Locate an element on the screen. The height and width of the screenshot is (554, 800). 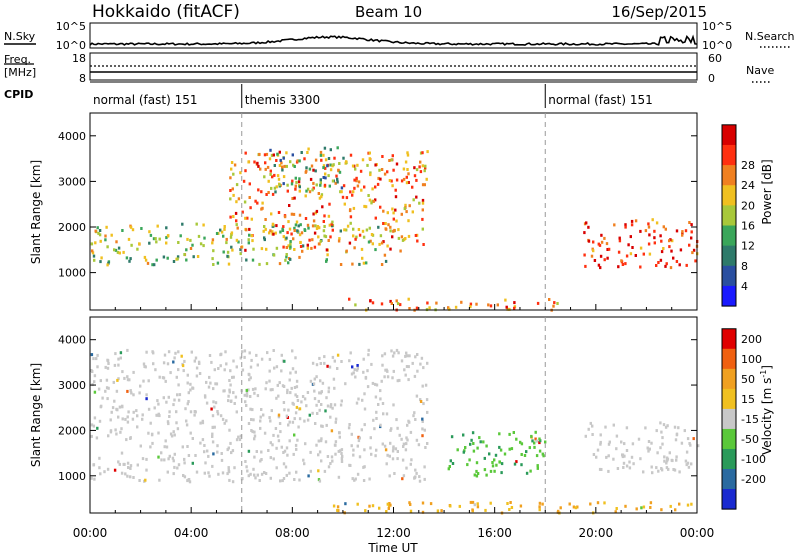
freq-unit: [MHz] is located at coordinates (20, 72).